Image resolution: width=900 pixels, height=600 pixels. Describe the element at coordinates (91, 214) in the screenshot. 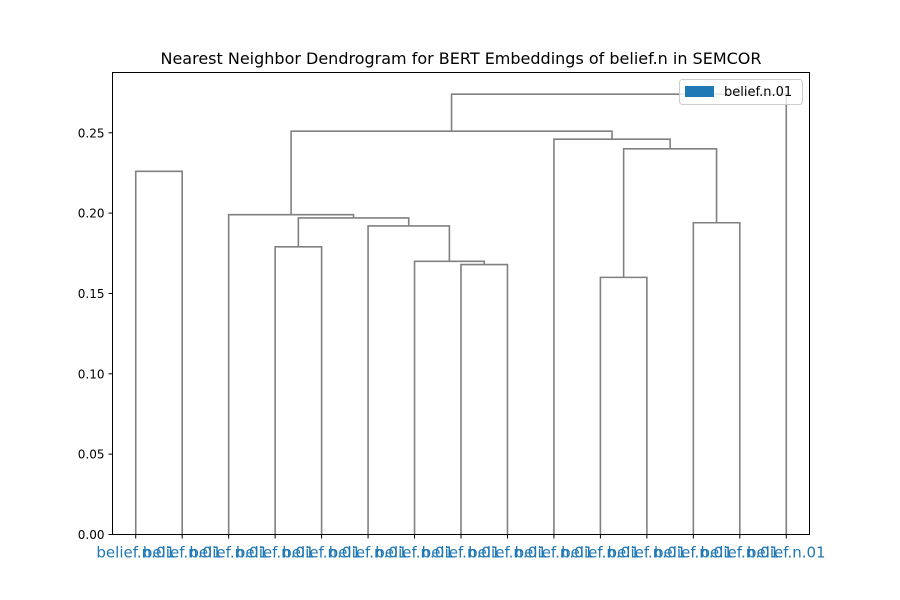

I see `y-tick-label: 0.20` at that location.